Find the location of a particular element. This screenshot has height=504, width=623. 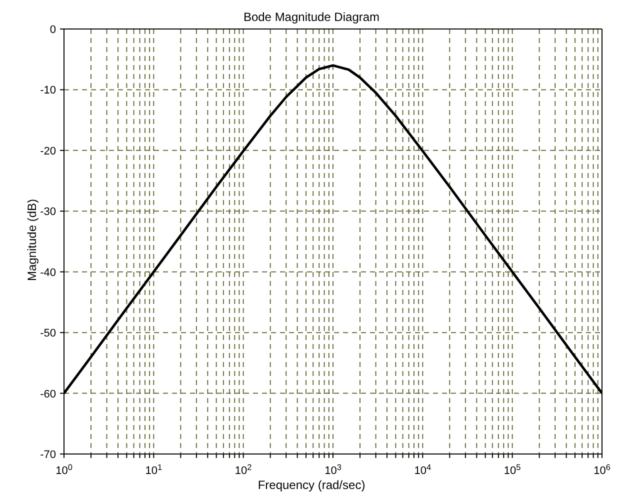

y-tick-label: -40 is located at coordinates (48, 272).